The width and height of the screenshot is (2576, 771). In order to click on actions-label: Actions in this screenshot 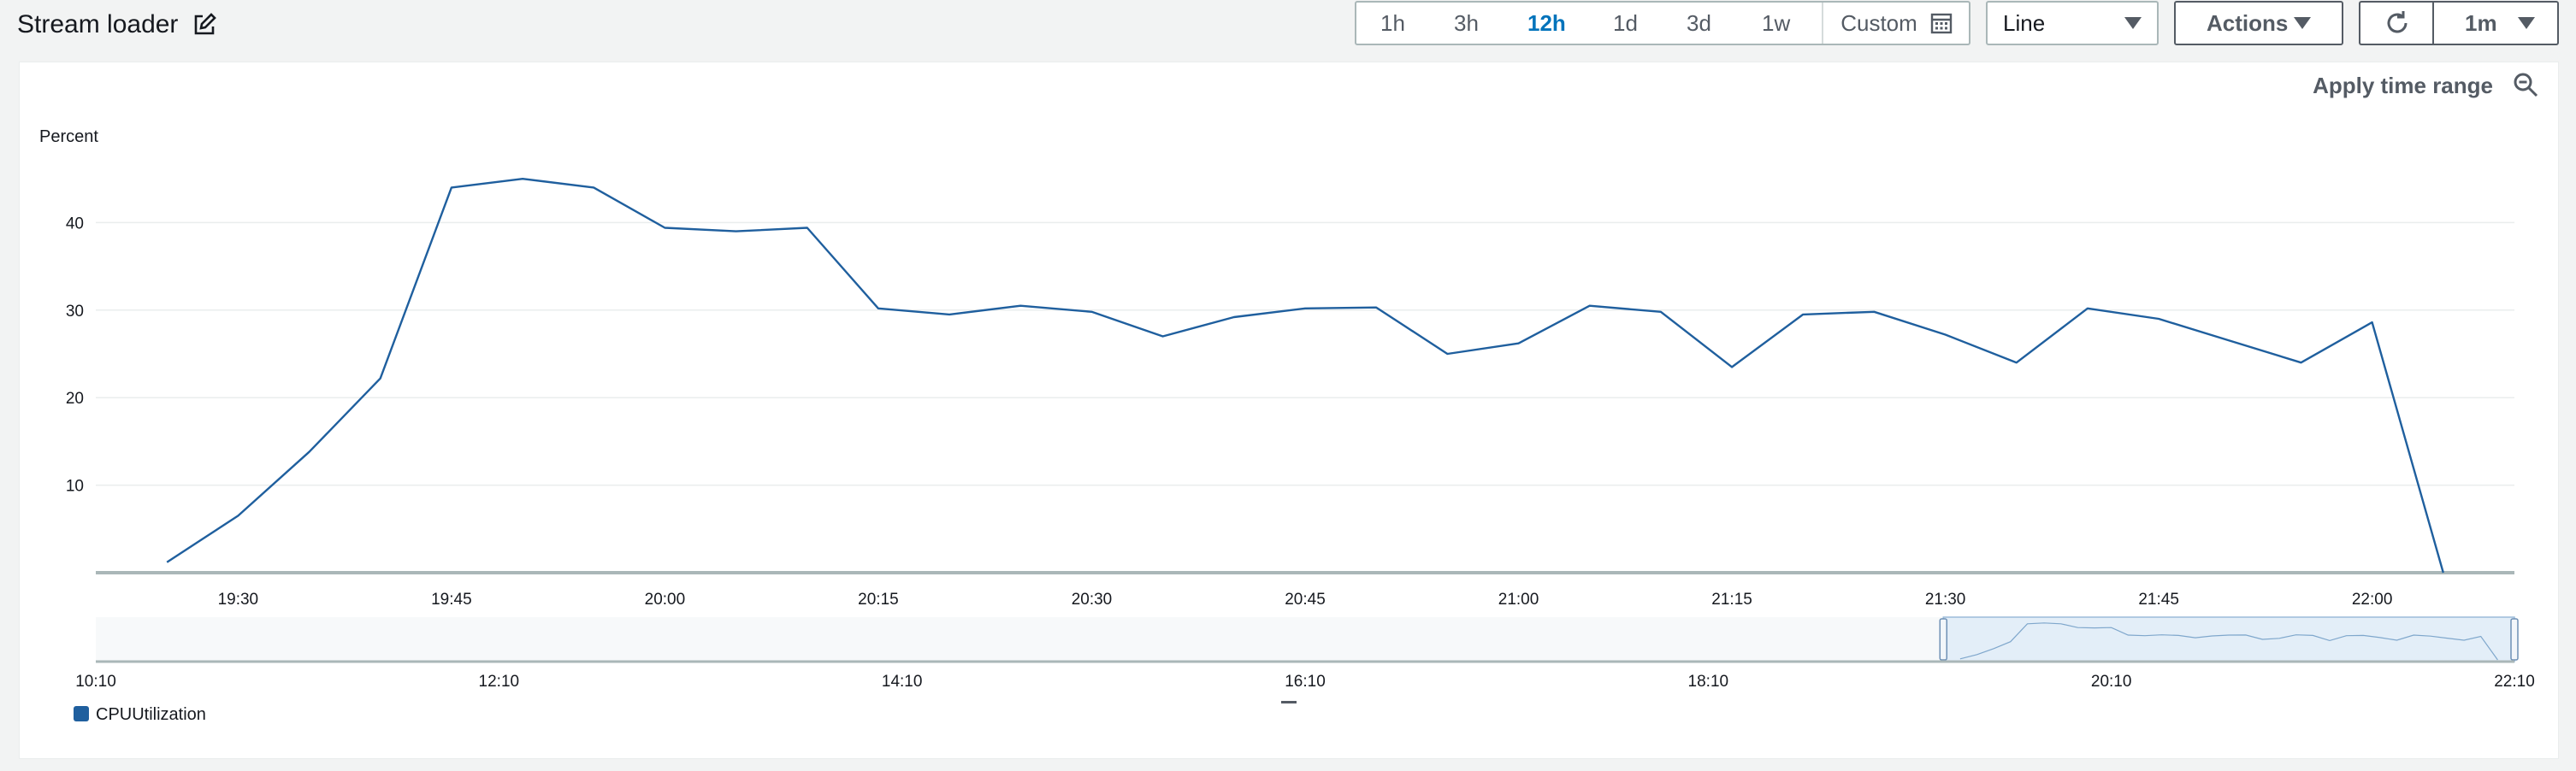, I will do `click(2248, 22)`.